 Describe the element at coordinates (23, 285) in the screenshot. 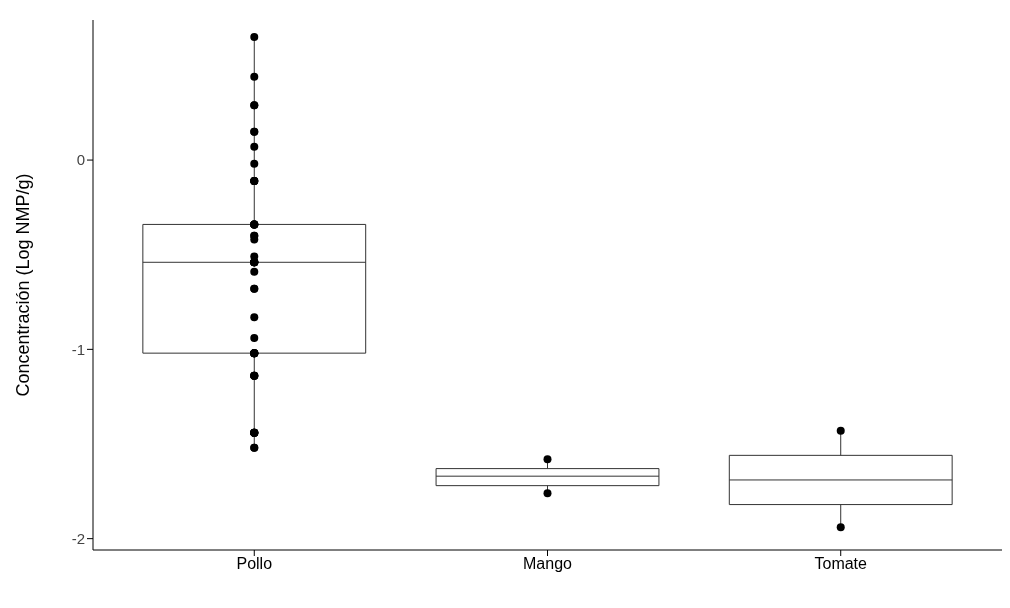

I see `y-axis-title: Concentración (Log NMP/g)` at that location.